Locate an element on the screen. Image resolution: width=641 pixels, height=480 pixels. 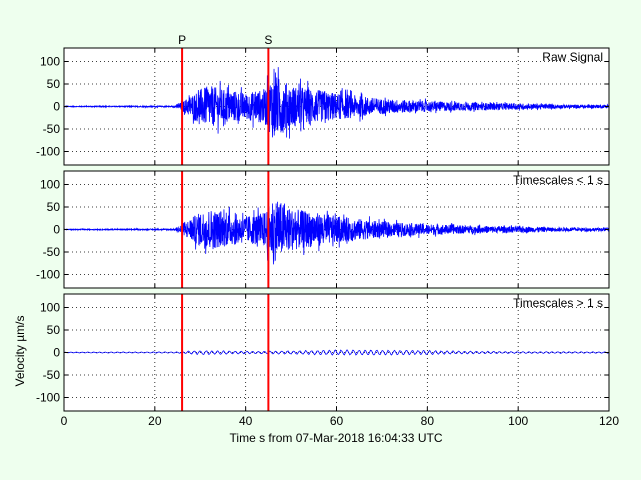
phase-marker-label: P is located at coordinates (182, 40).